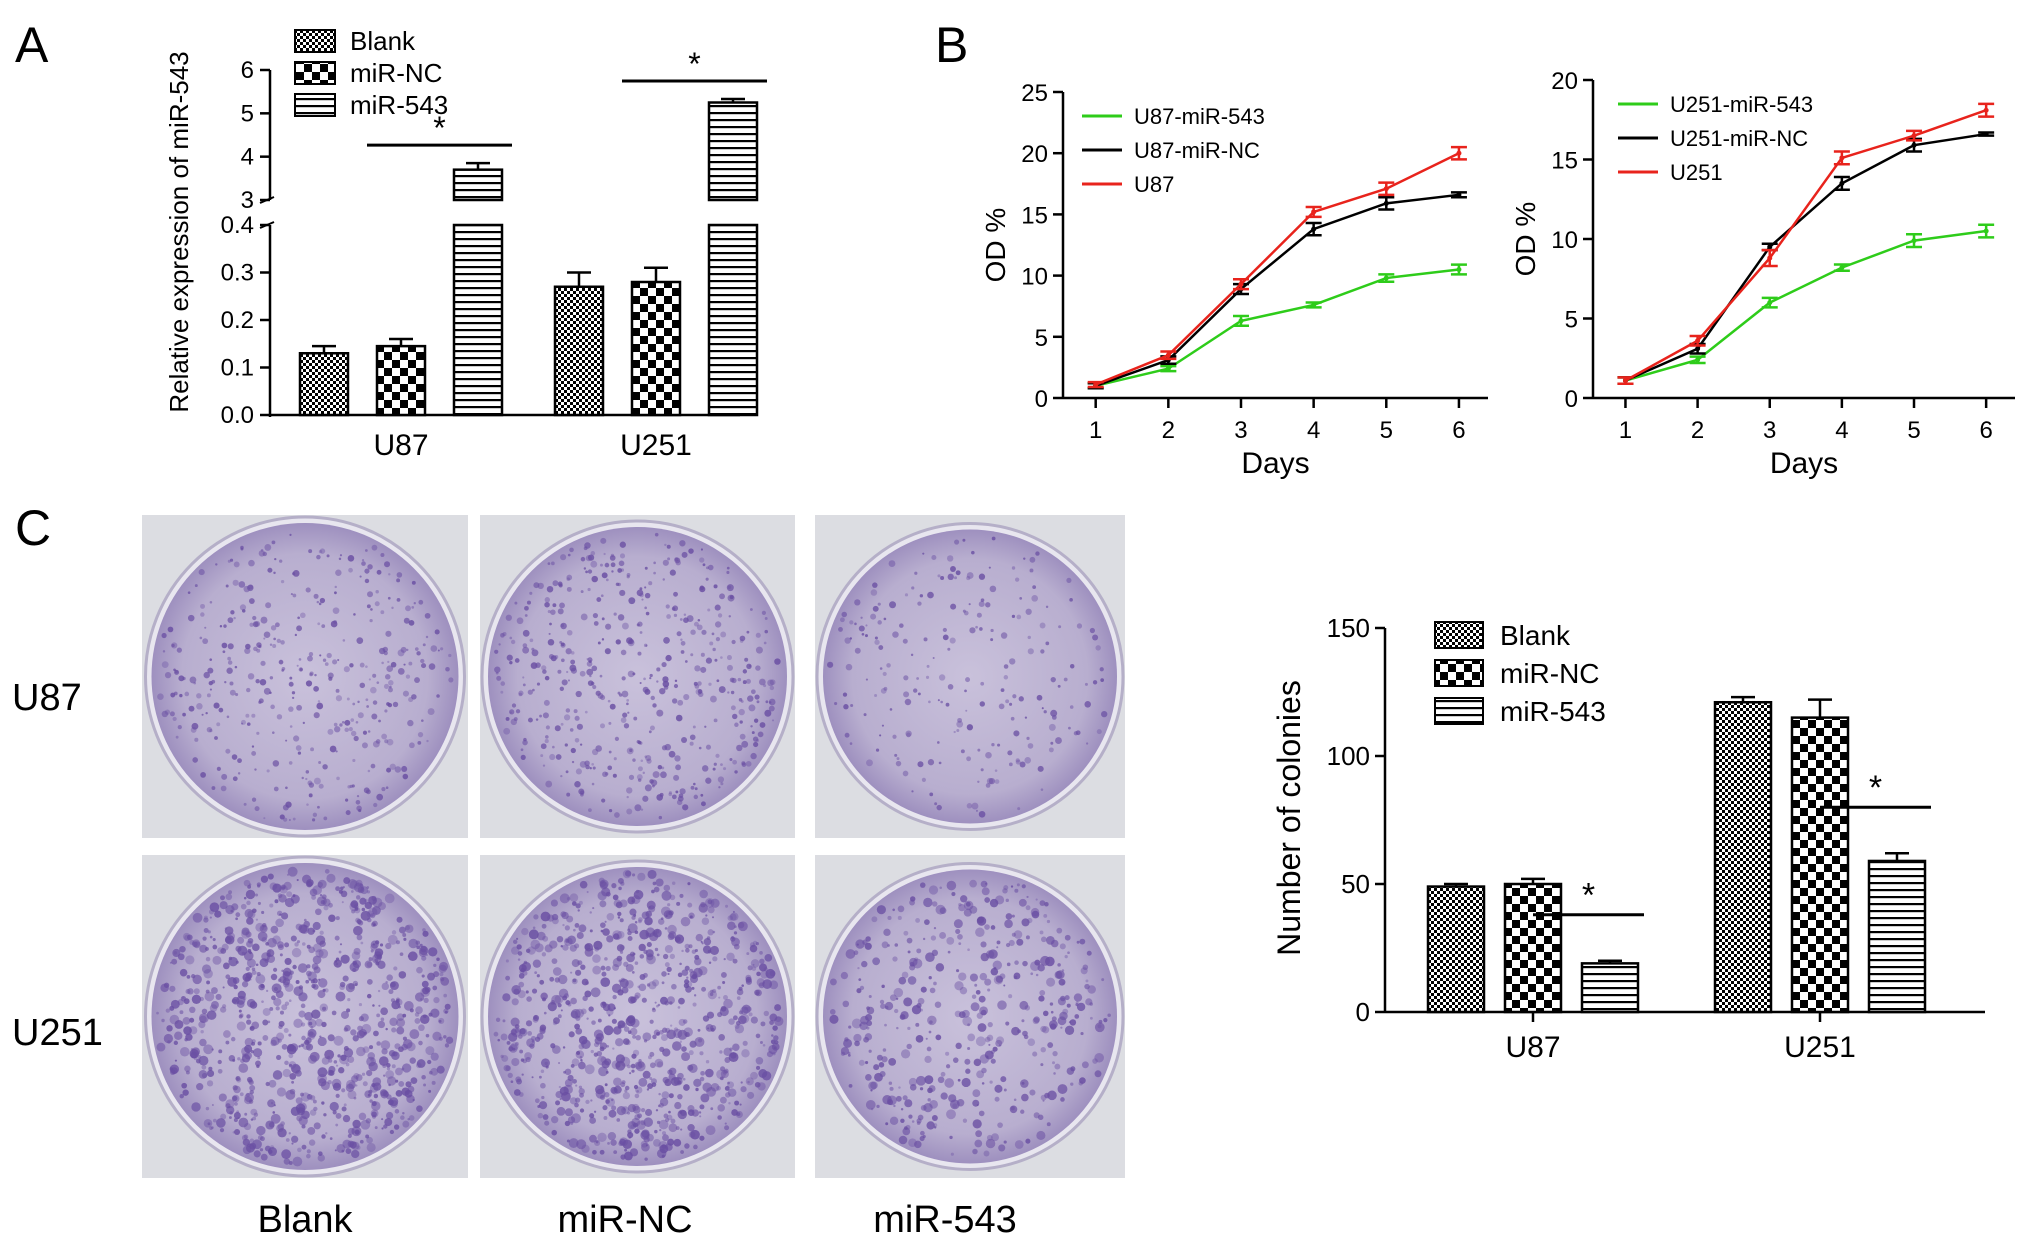  I want to click on plate-well, so click(970, 676).